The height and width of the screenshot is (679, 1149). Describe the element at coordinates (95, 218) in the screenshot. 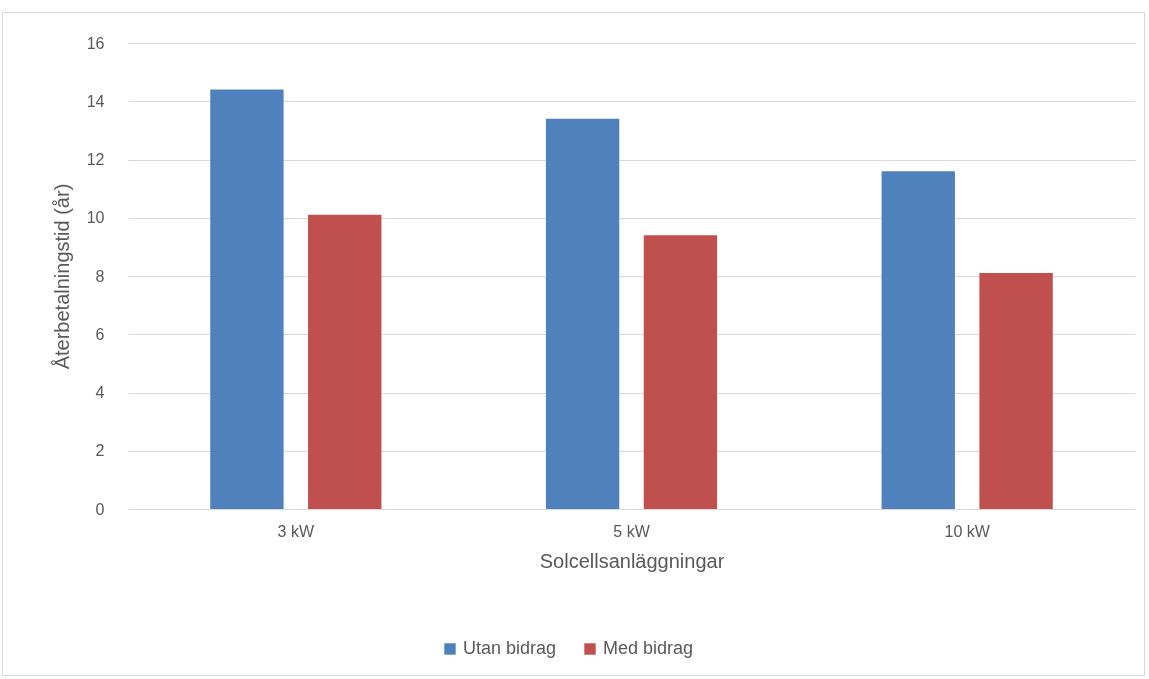

I see `y-tick-label: 10` at that location.